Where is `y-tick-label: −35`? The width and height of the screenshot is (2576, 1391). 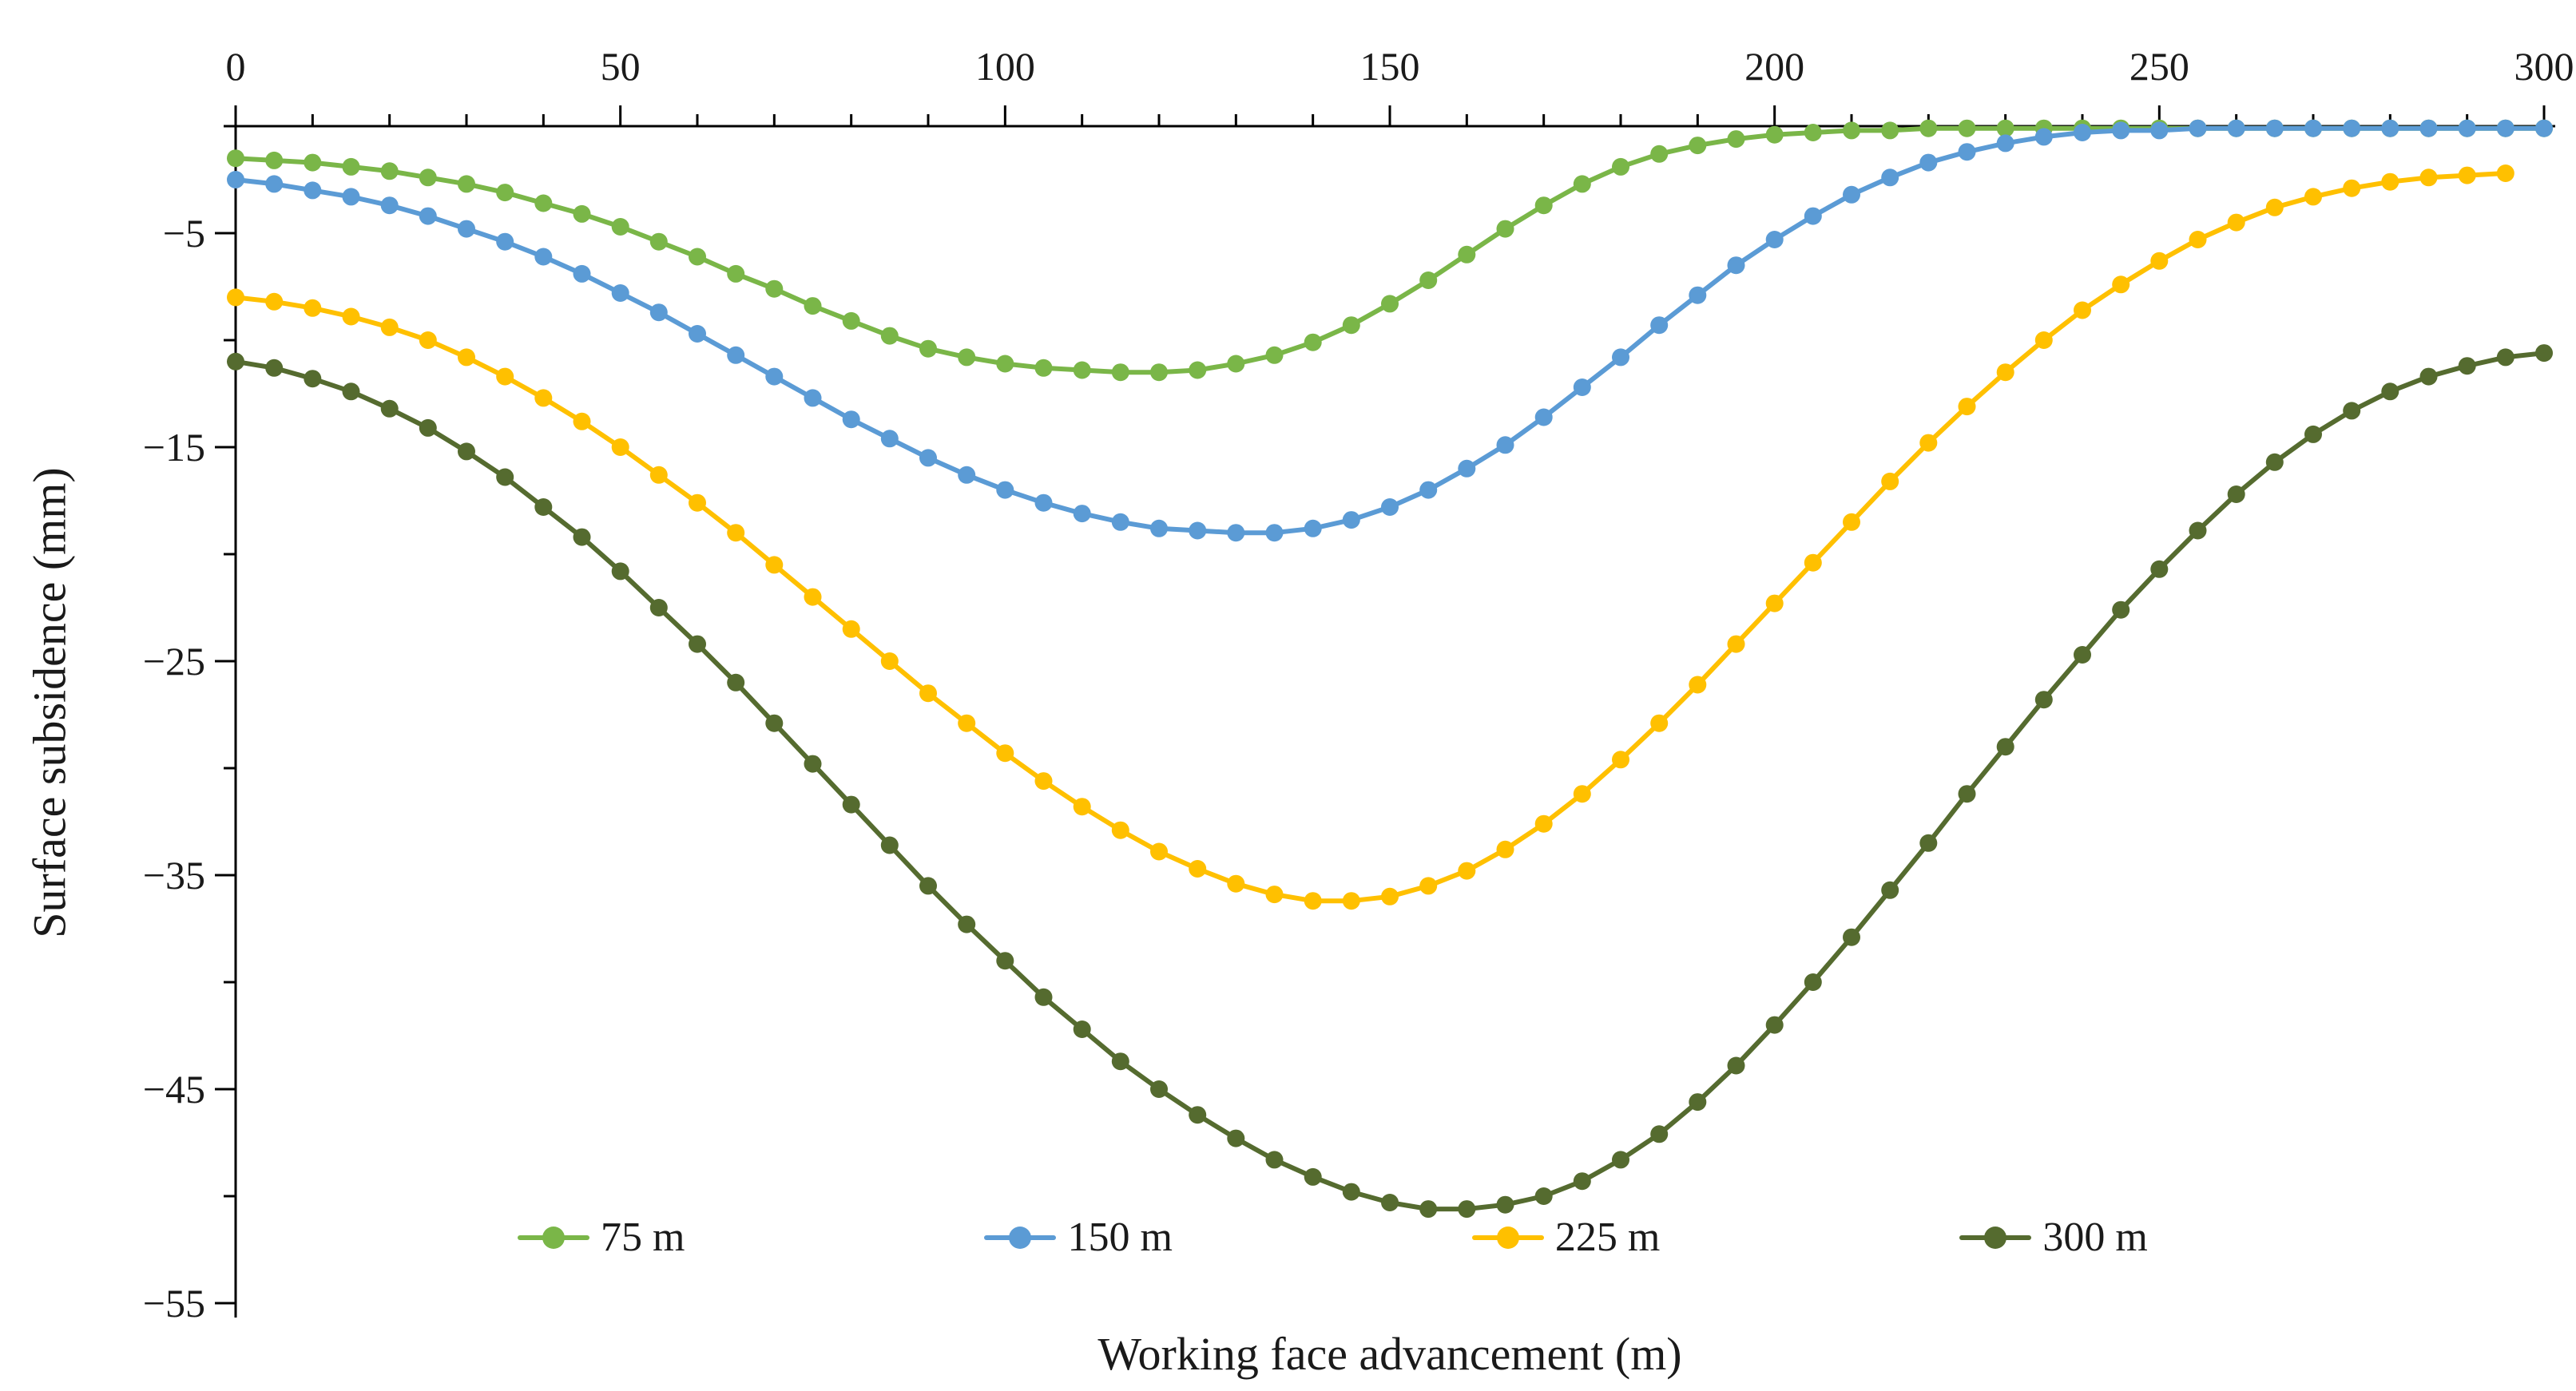 y-tick-label: −35 is located at coordinates (174, 875).